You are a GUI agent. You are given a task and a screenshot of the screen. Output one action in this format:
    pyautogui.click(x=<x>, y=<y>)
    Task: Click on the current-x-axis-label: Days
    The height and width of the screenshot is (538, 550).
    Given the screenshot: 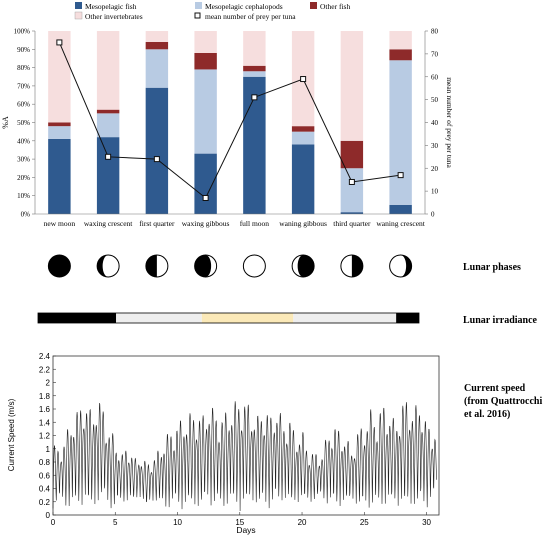 What is the action you would take?
    pyautogui.click(x=245, y=530)
    